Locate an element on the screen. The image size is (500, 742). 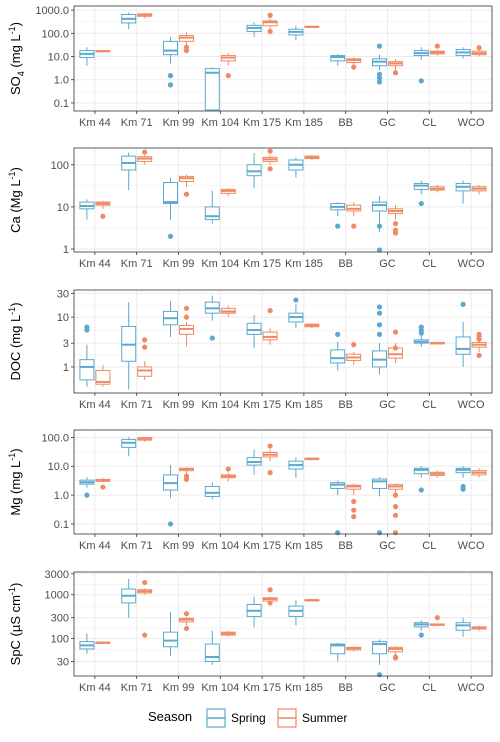
box-spring-km71 is located at coordinates (129, 447).